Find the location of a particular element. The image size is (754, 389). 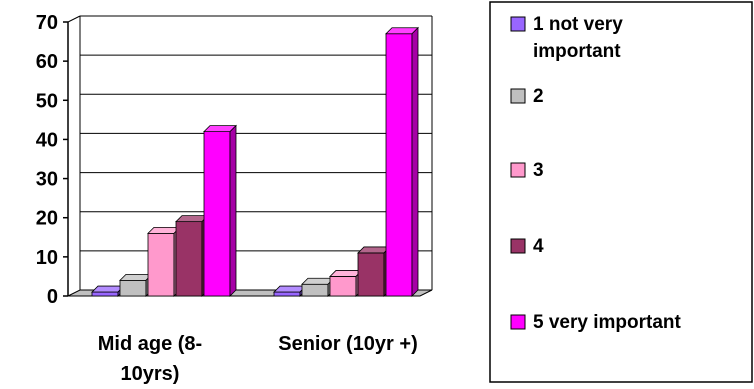

legend-label: 5 very important is located at coordinates (607, 322).